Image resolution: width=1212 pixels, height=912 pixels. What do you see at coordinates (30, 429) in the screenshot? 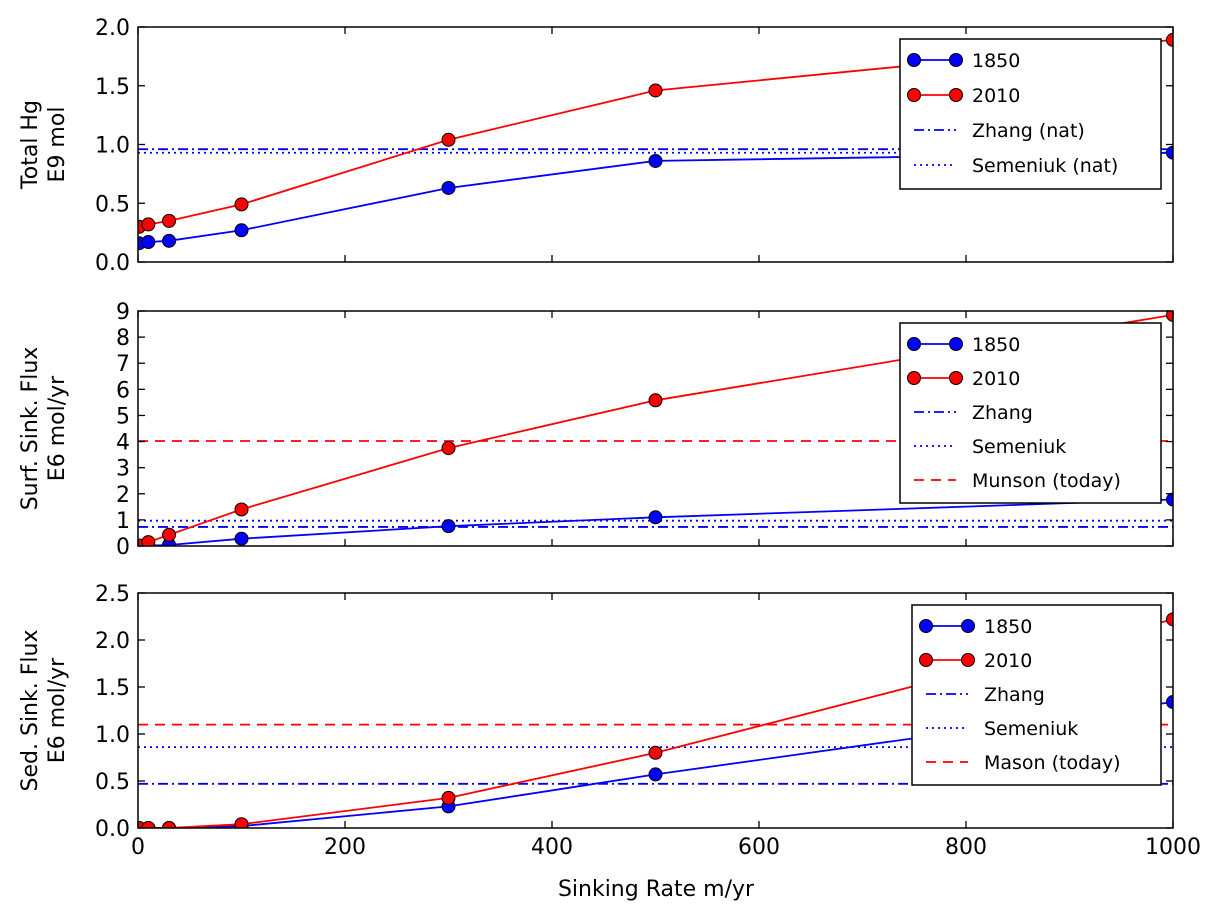
I see `y-axis-label-line: Surf. Sink. Flux` at bounding box center [30, 429].